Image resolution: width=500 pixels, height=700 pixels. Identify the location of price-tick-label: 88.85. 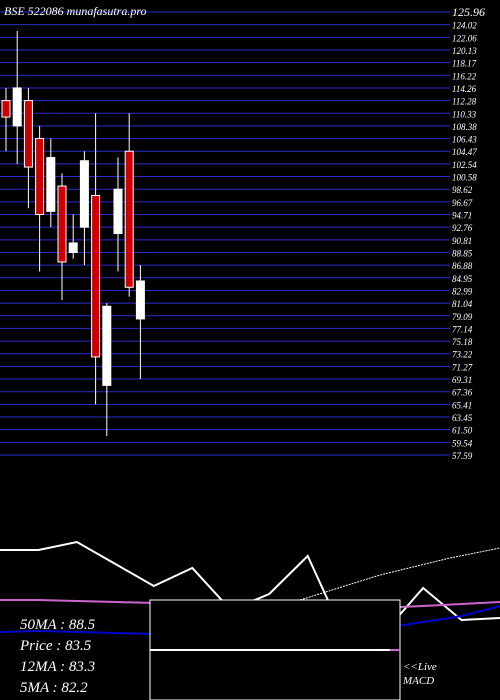
(462, 253).